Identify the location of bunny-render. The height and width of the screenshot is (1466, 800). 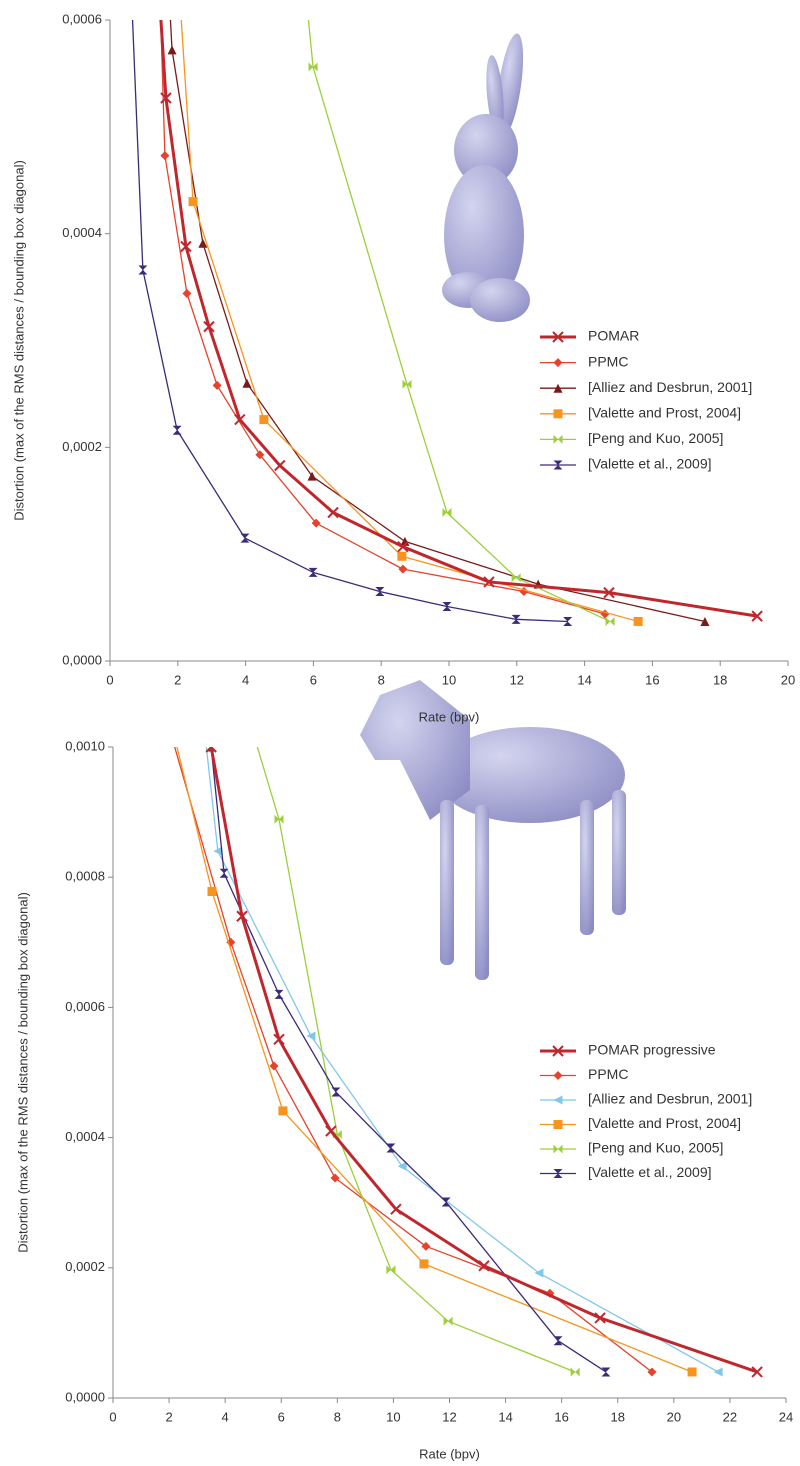
(486, 177).